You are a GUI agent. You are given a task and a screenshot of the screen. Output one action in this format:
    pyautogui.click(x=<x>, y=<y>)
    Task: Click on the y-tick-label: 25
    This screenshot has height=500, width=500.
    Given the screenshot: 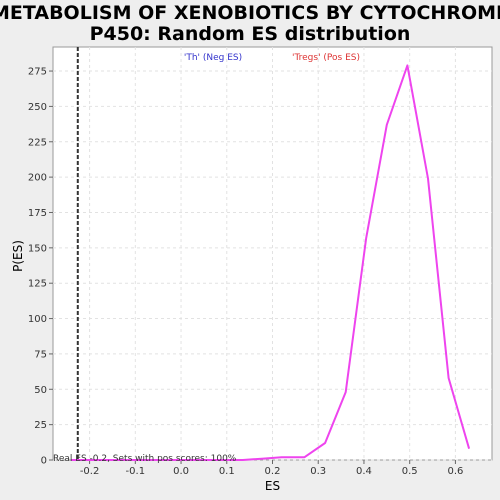 What is the action you would take?
    pyautogui.click(x=40, y=425)
    